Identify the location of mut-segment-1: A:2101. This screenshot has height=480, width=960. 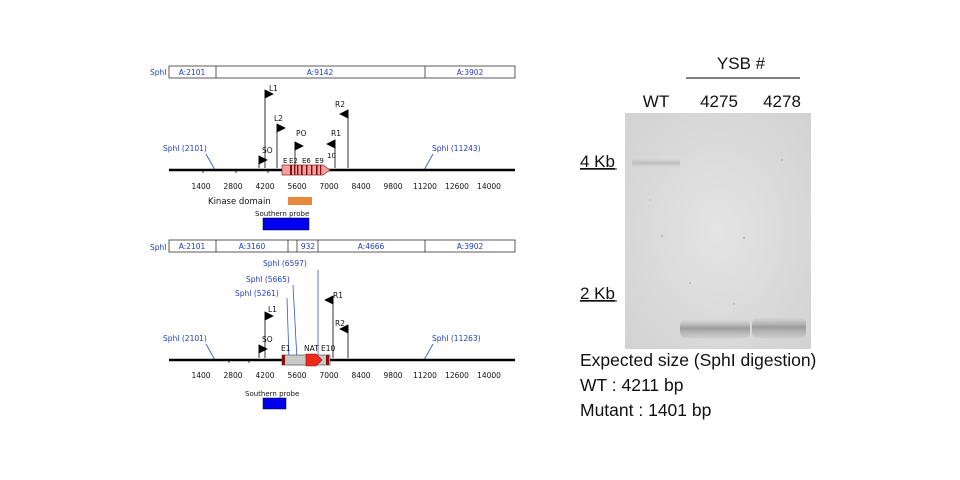
(192, 246).